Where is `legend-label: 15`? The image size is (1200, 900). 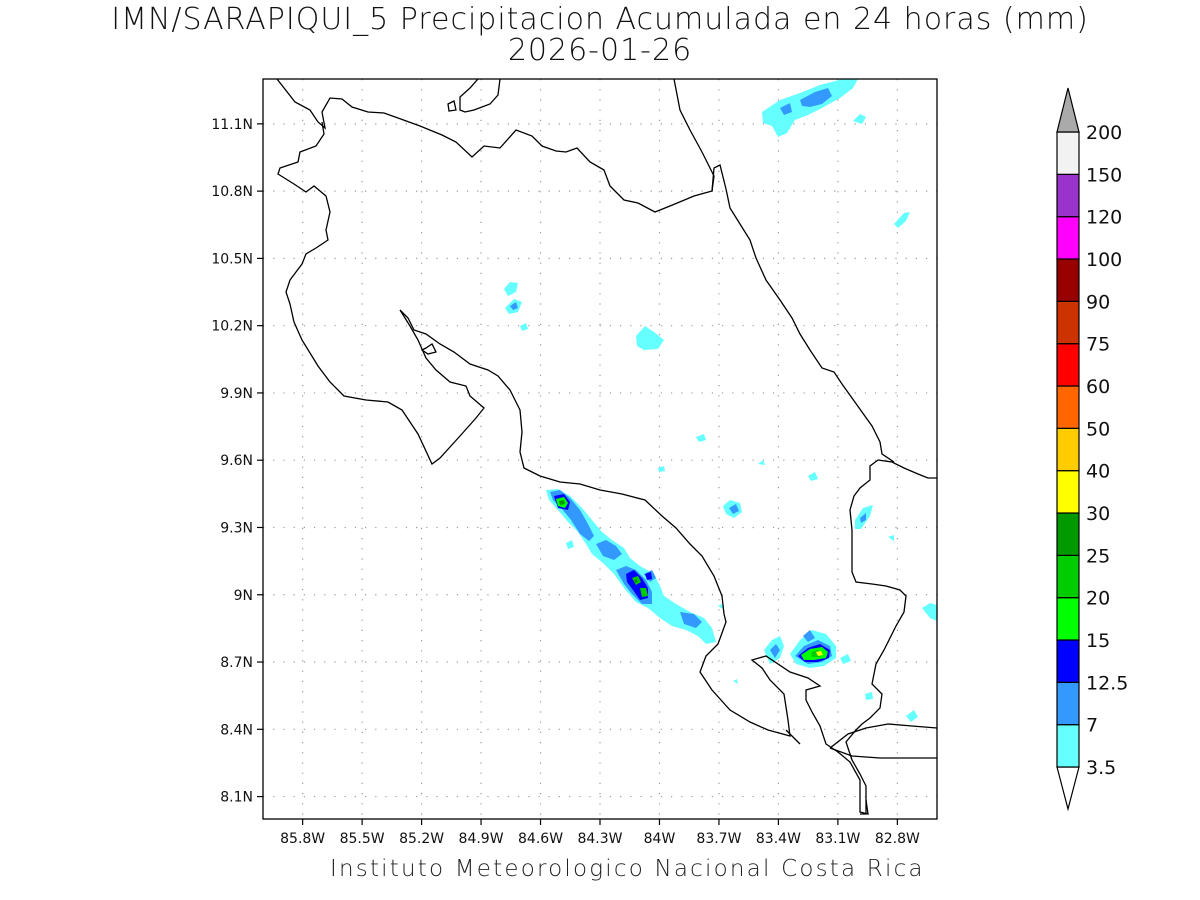 legend-label: 15 is located at coordinates (1098, 641).